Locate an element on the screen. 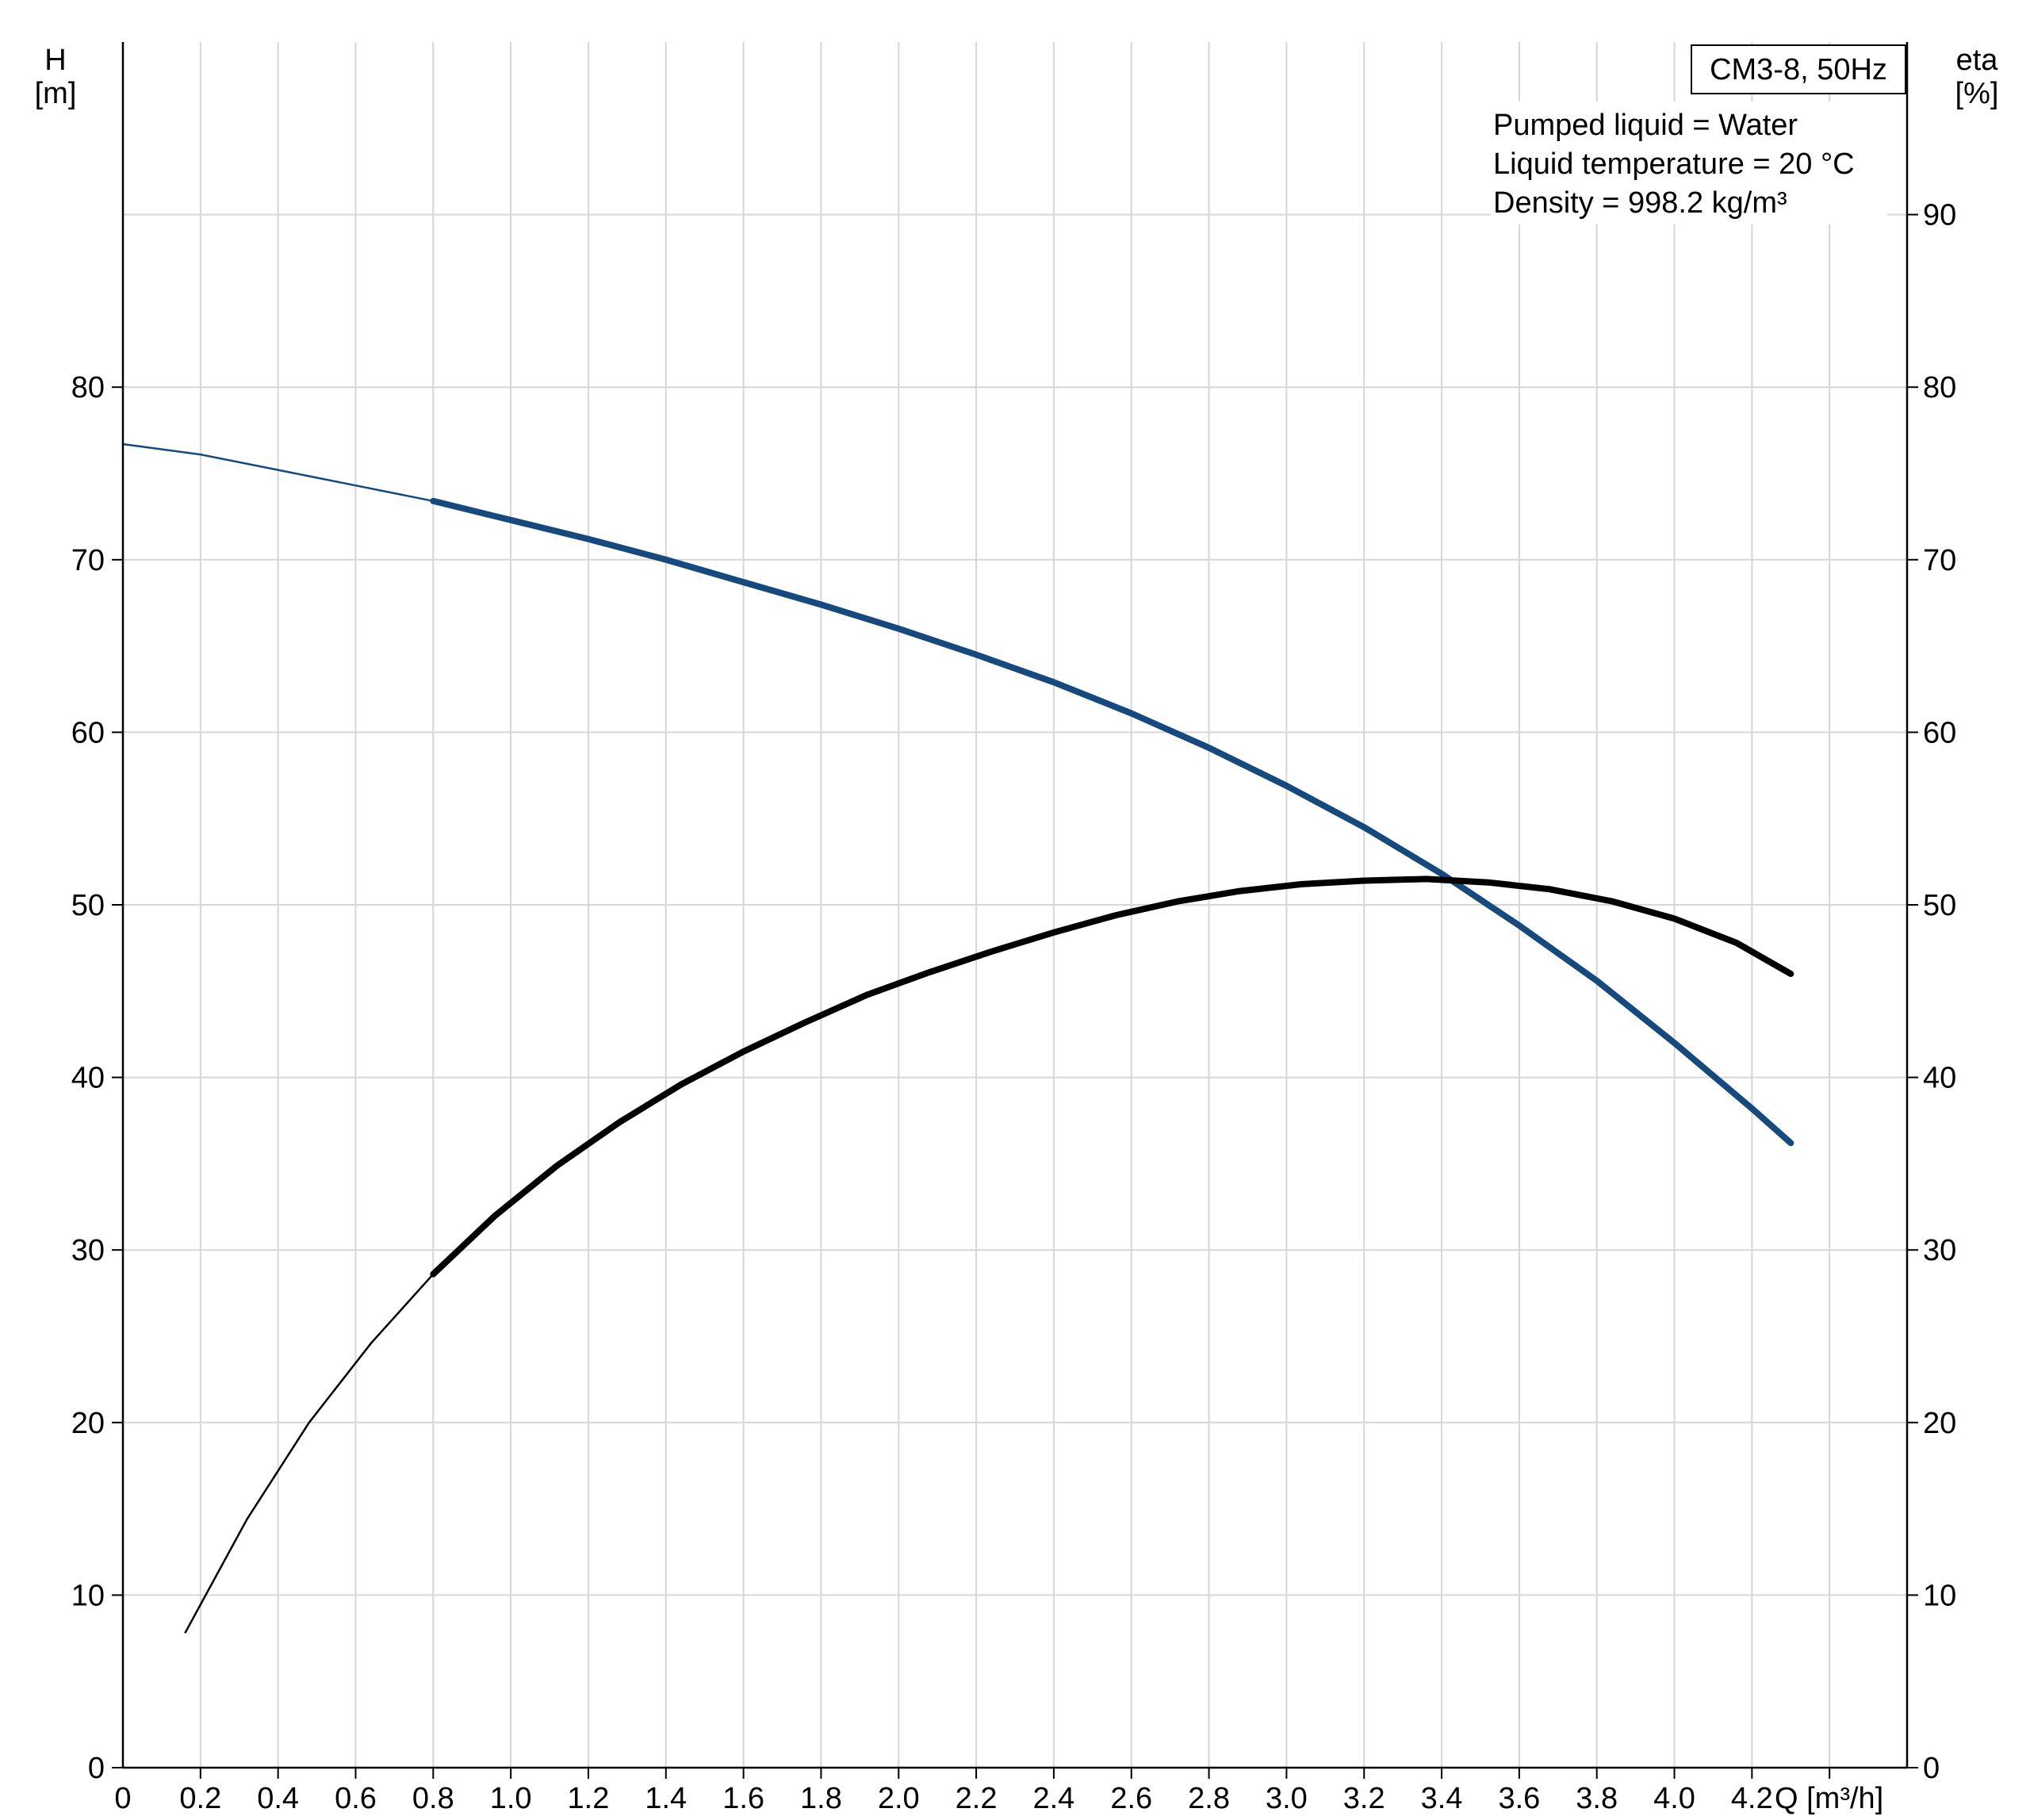 The width and height of the screenshot is (2030, 1820). y-right-title-line1: eta is located at coordinates (1977, 60).